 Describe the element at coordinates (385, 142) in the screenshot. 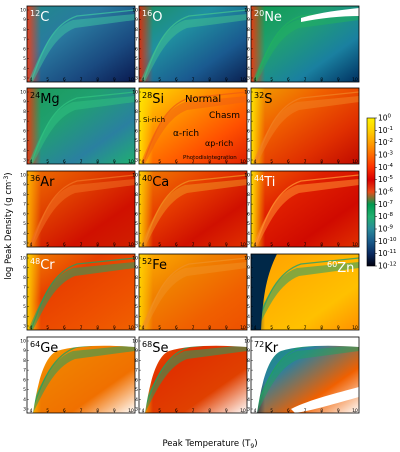

I see `colorbar-tick-label: 10-2` at that location.